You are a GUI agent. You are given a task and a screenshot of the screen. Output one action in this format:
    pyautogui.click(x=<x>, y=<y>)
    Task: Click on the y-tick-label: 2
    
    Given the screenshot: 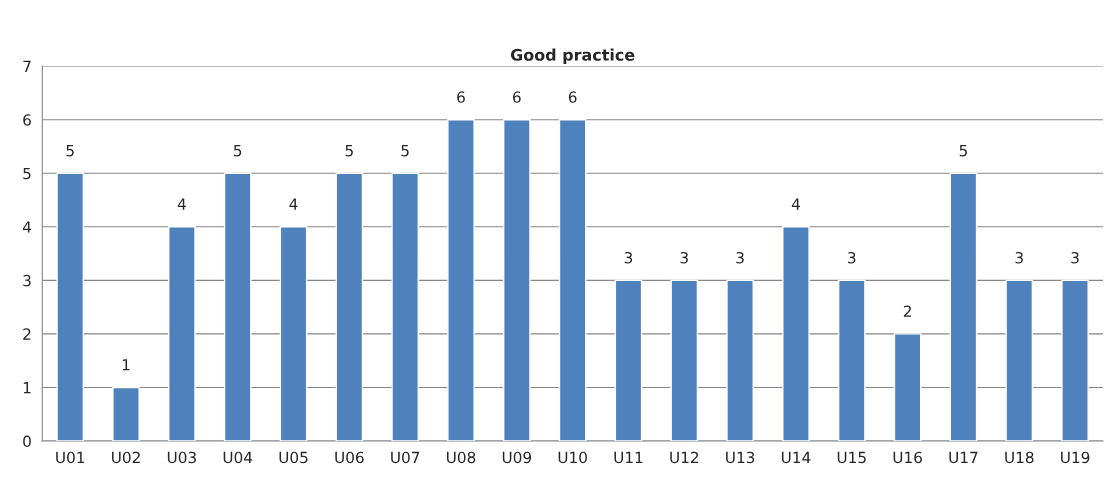 What is the action you would take?
    pyautogui.click(x=27, y=334)
    